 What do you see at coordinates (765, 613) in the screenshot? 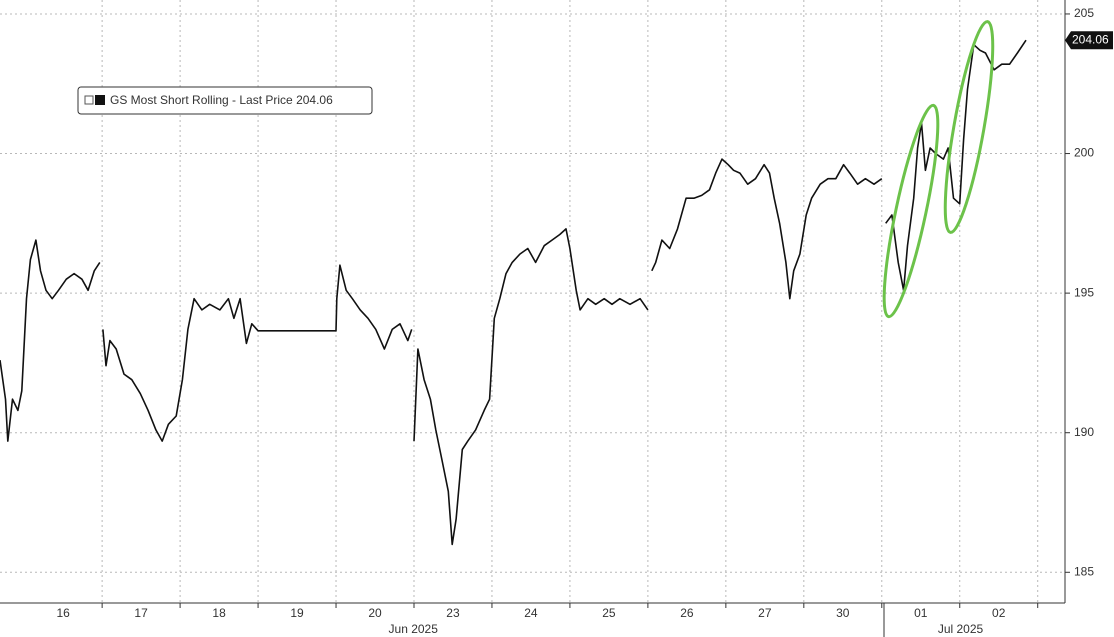
I see `x-tick-label: 27` at bounding box center [765, 613].